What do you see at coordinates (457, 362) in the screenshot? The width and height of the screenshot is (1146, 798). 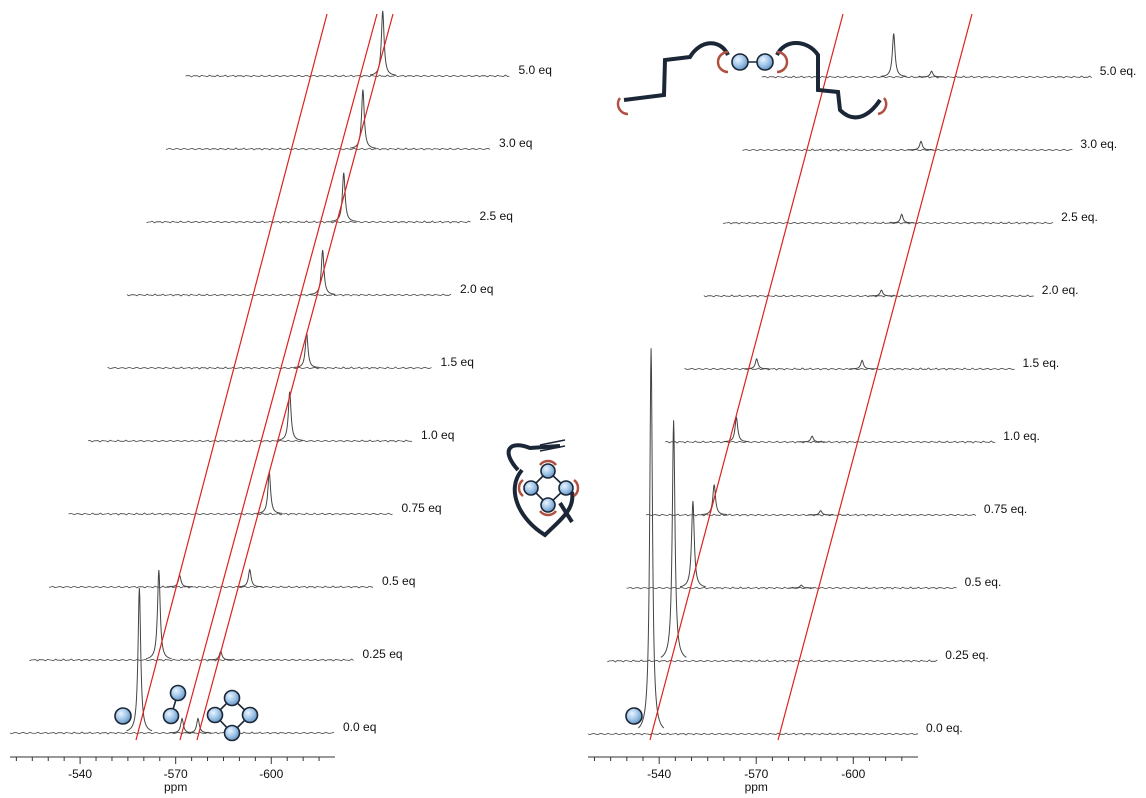 I see `trace-label: 1.5 eq` at bounding box center [457, 362].